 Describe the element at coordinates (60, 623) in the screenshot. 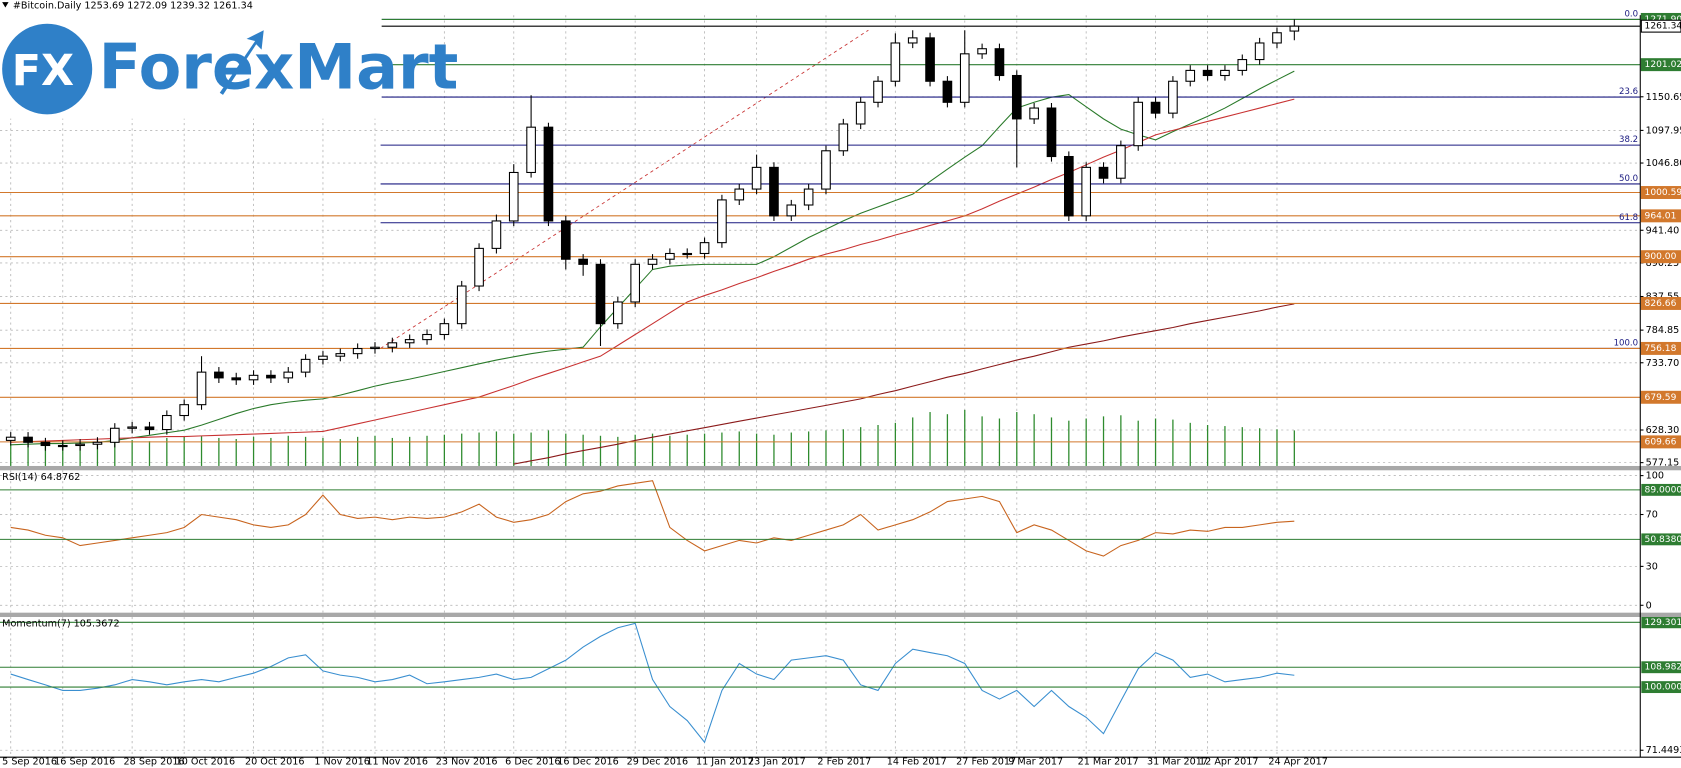

I see `indicator-title: Momentum(7) 105.3672` at that location.